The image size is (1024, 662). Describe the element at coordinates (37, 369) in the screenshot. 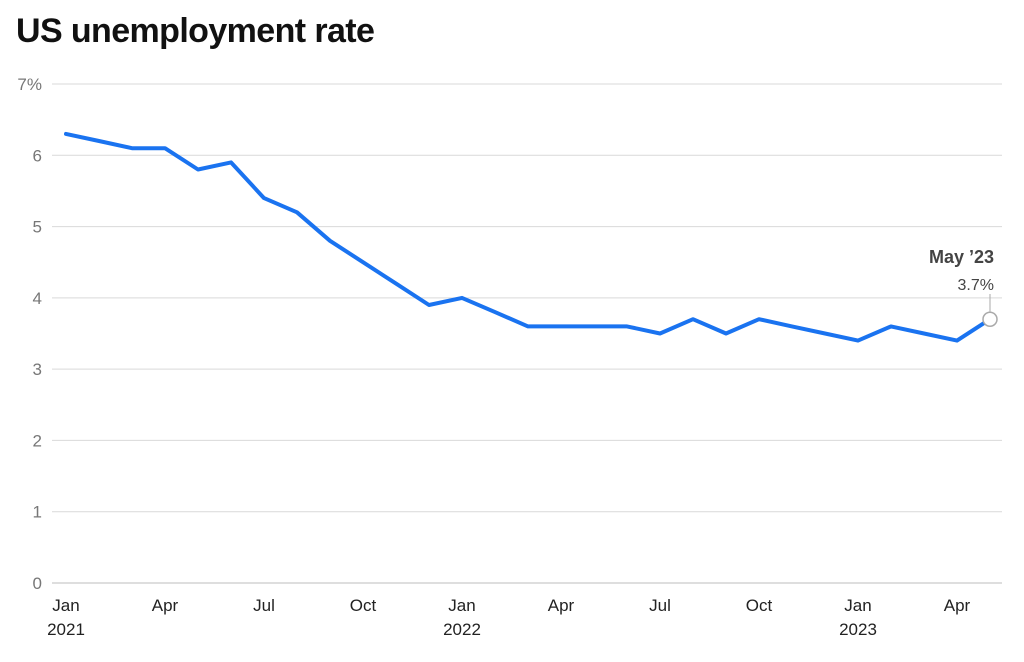

I see `y-tick-label: 3` at that location.